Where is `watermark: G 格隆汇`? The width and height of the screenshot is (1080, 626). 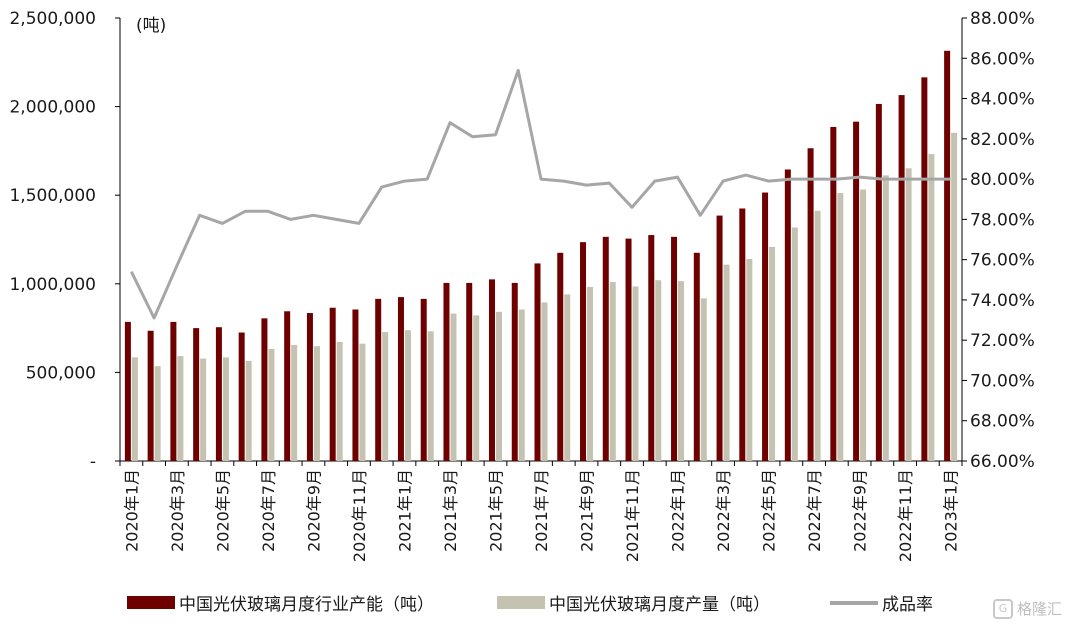
watermark: G 格隆汇 is located at coordinates (1027, 608).